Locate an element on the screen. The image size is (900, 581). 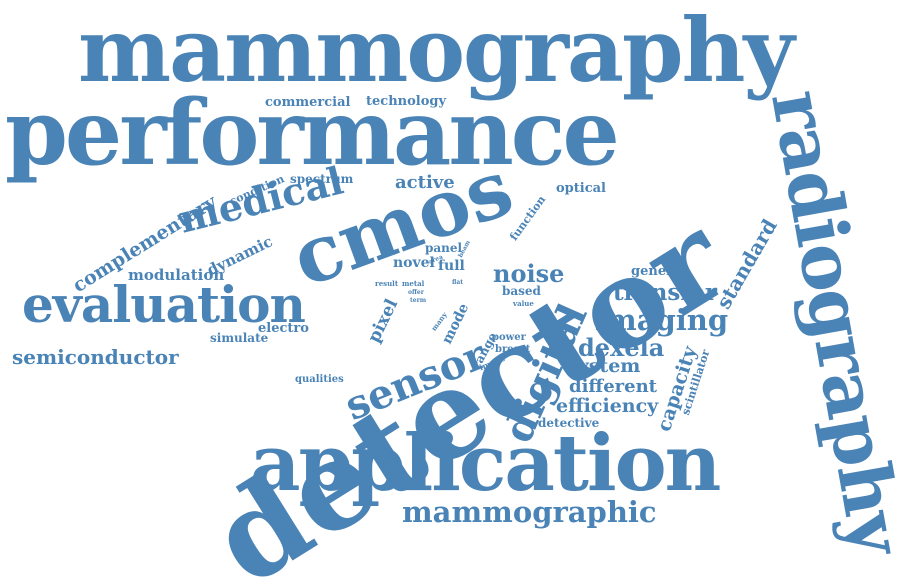
word-semiconductor: semiconductor is located at coordinates (95, 357).